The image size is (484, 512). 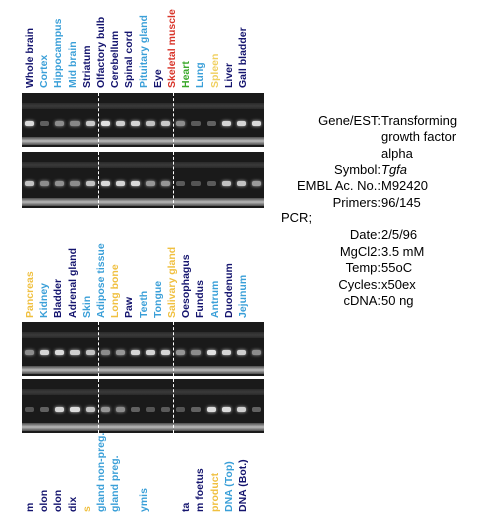 I want to click on pcr-section-label: PCR;, so click(x=297, y=217).